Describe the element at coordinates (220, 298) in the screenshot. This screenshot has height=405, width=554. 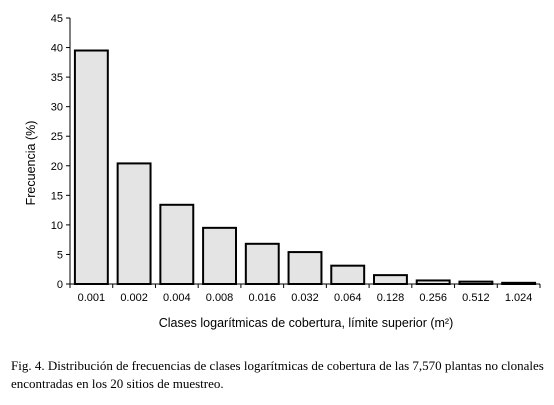
I see `x-tick-label-3: 0.008` at that location.